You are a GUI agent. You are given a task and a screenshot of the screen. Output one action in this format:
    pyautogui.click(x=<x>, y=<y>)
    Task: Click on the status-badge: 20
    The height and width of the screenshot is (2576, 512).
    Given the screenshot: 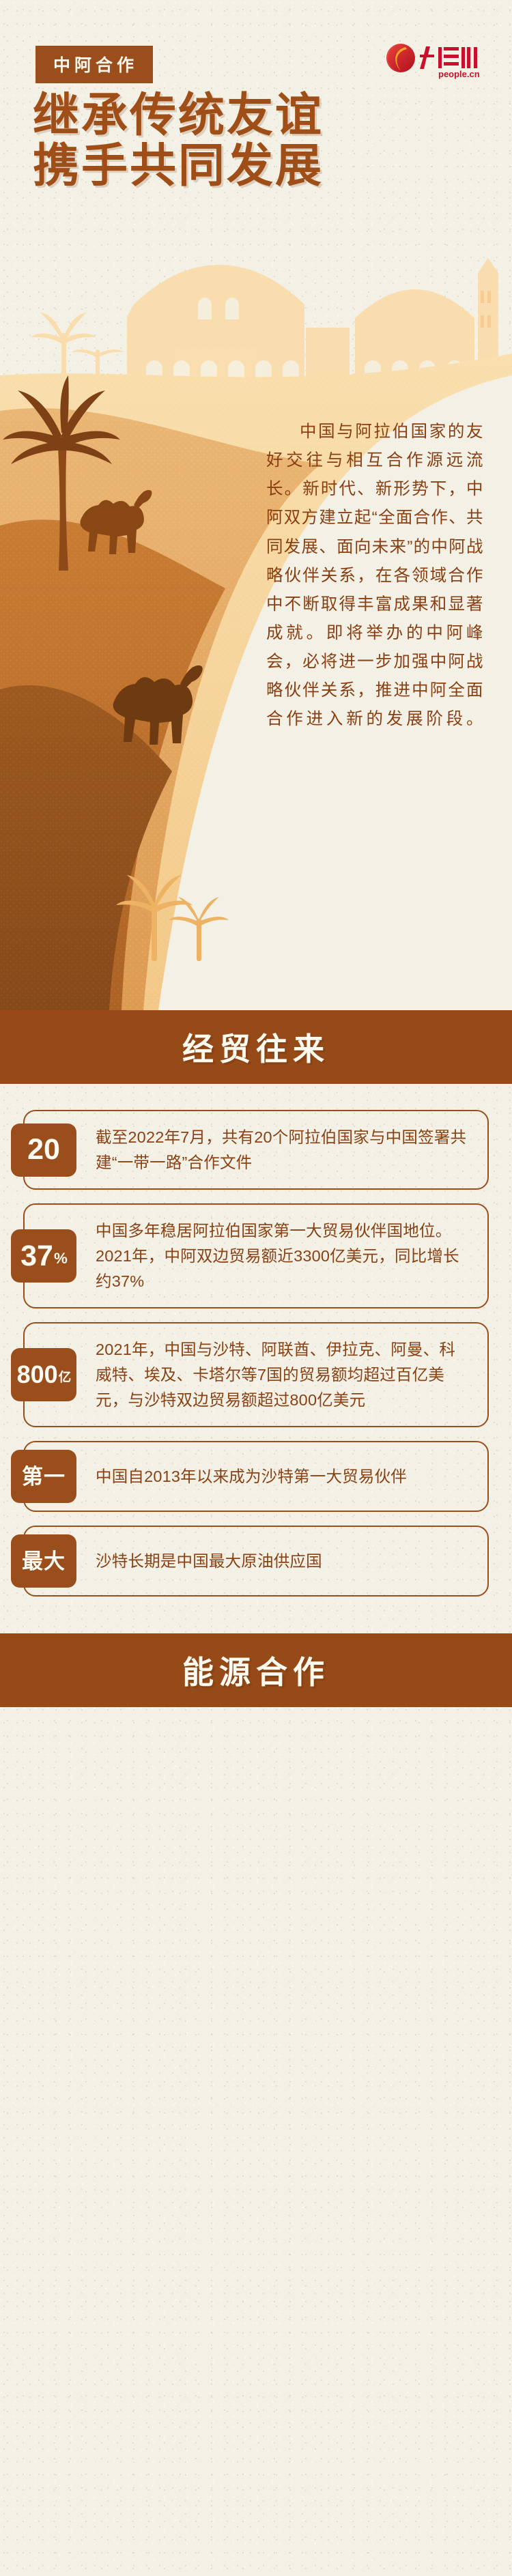 What is the action you would take?
    pyautogui.click(x=43, y=1150)
    